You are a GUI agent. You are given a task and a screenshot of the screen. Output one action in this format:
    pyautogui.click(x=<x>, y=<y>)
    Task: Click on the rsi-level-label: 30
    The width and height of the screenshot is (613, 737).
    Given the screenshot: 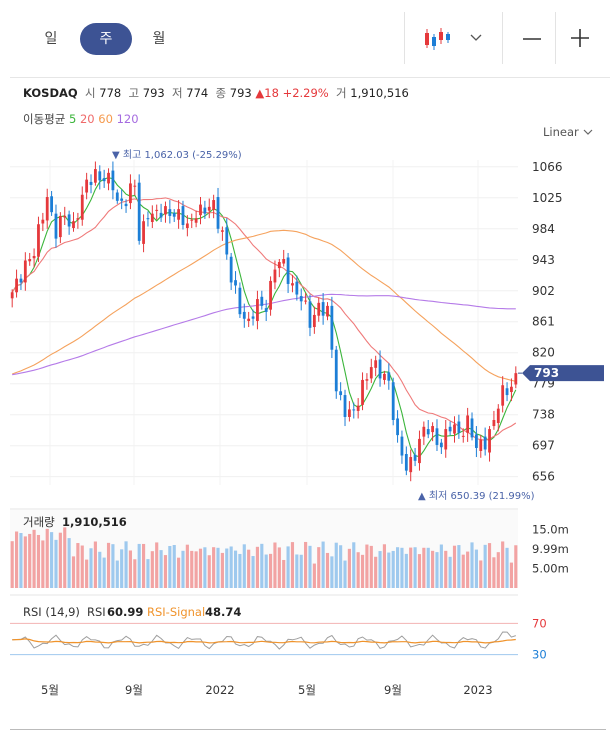 What is the action you would take?
    pyautogui.click(x=539, y=655)
    